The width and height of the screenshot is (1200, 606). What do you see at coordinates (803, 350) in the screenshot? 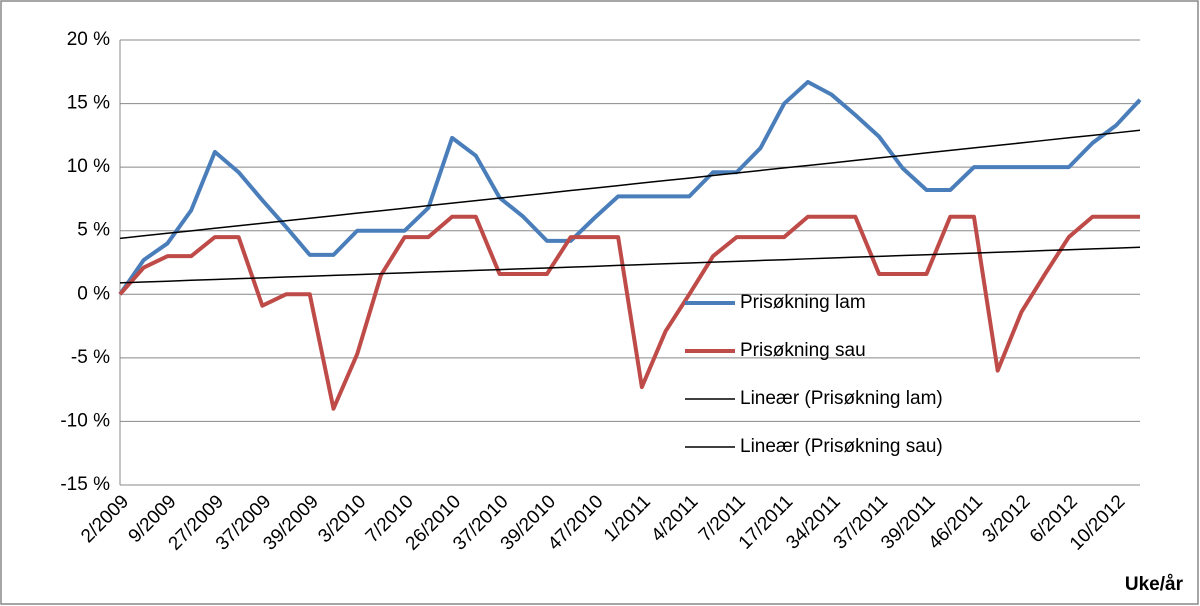
I see `legend-label: Prisøkning sau` at bounding box center [803, 350].